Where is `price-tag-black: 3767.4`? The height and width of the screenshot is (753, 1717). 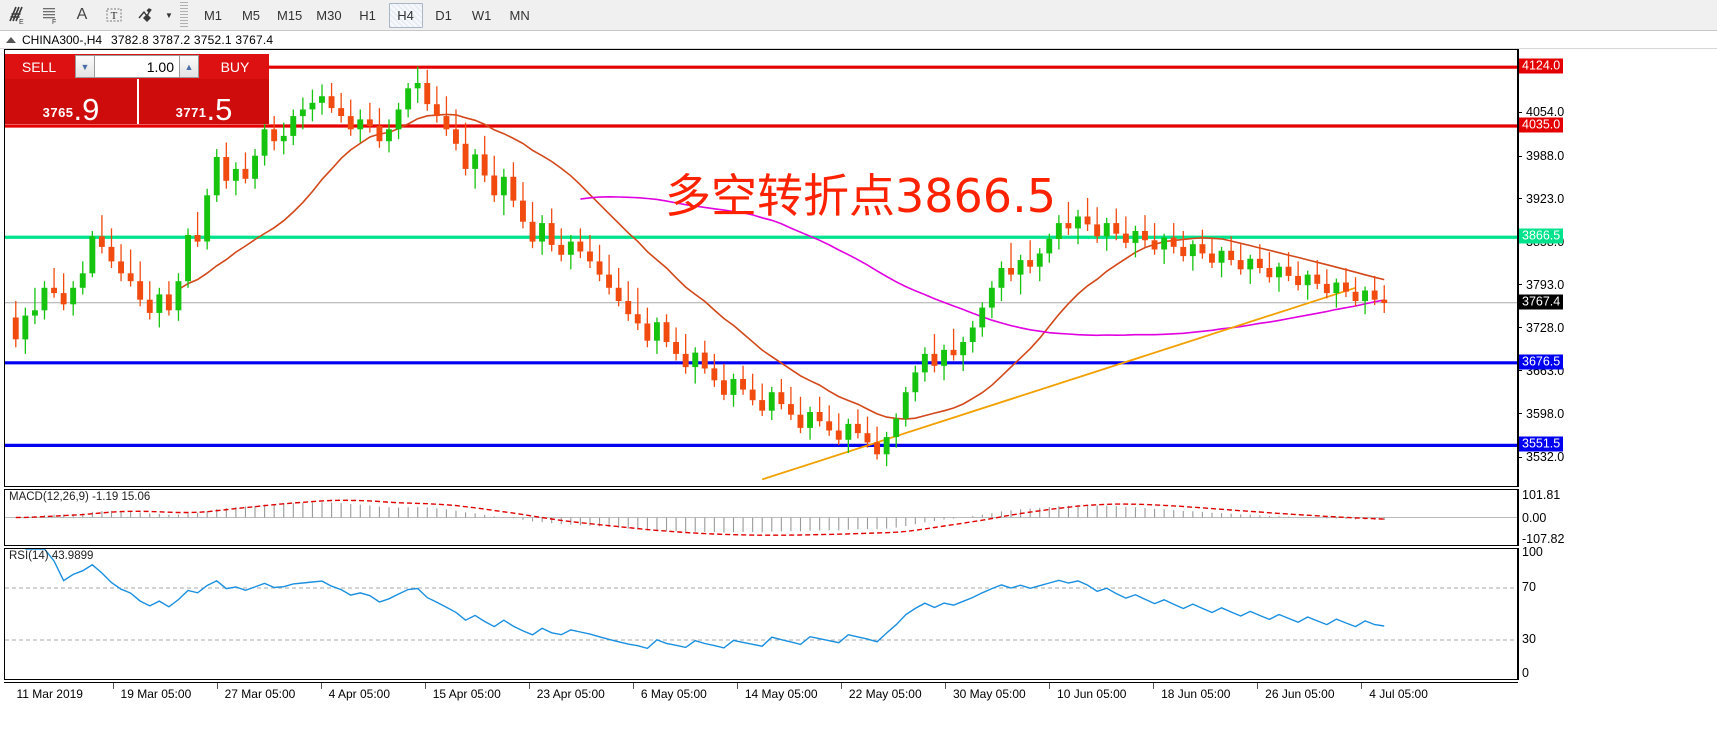 price-tag-black: 3767.4 is located at coordinates (1541, 302).